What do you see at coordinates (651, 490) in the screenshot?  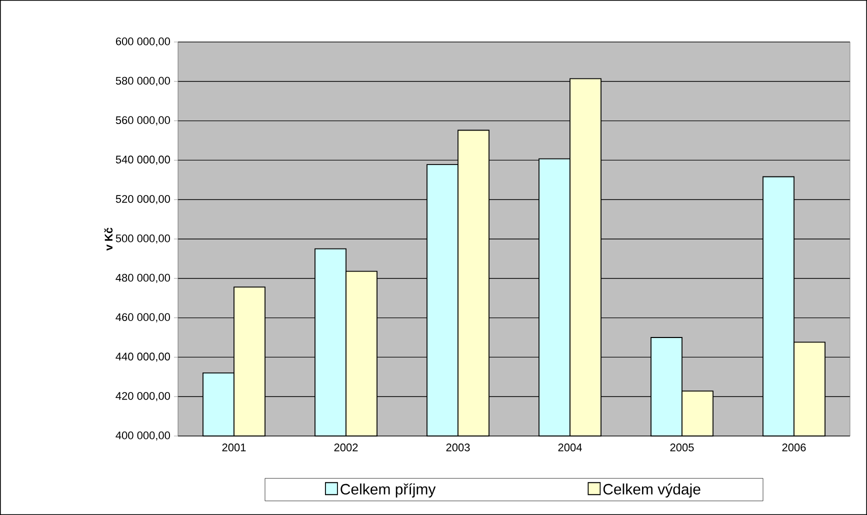 I see `legend-label: Celkem výdaje` at bounding box center [651, 490].